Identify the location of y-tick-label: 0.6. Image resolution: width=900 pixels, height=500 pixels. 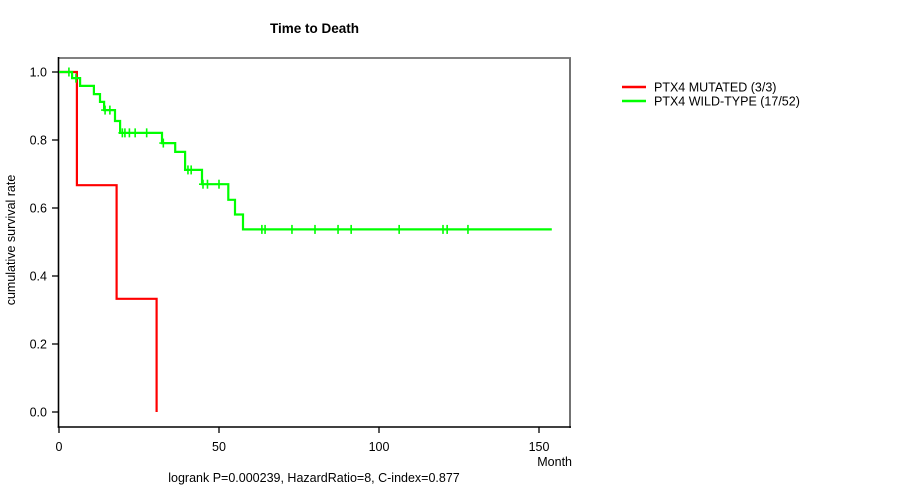
(38, 209).